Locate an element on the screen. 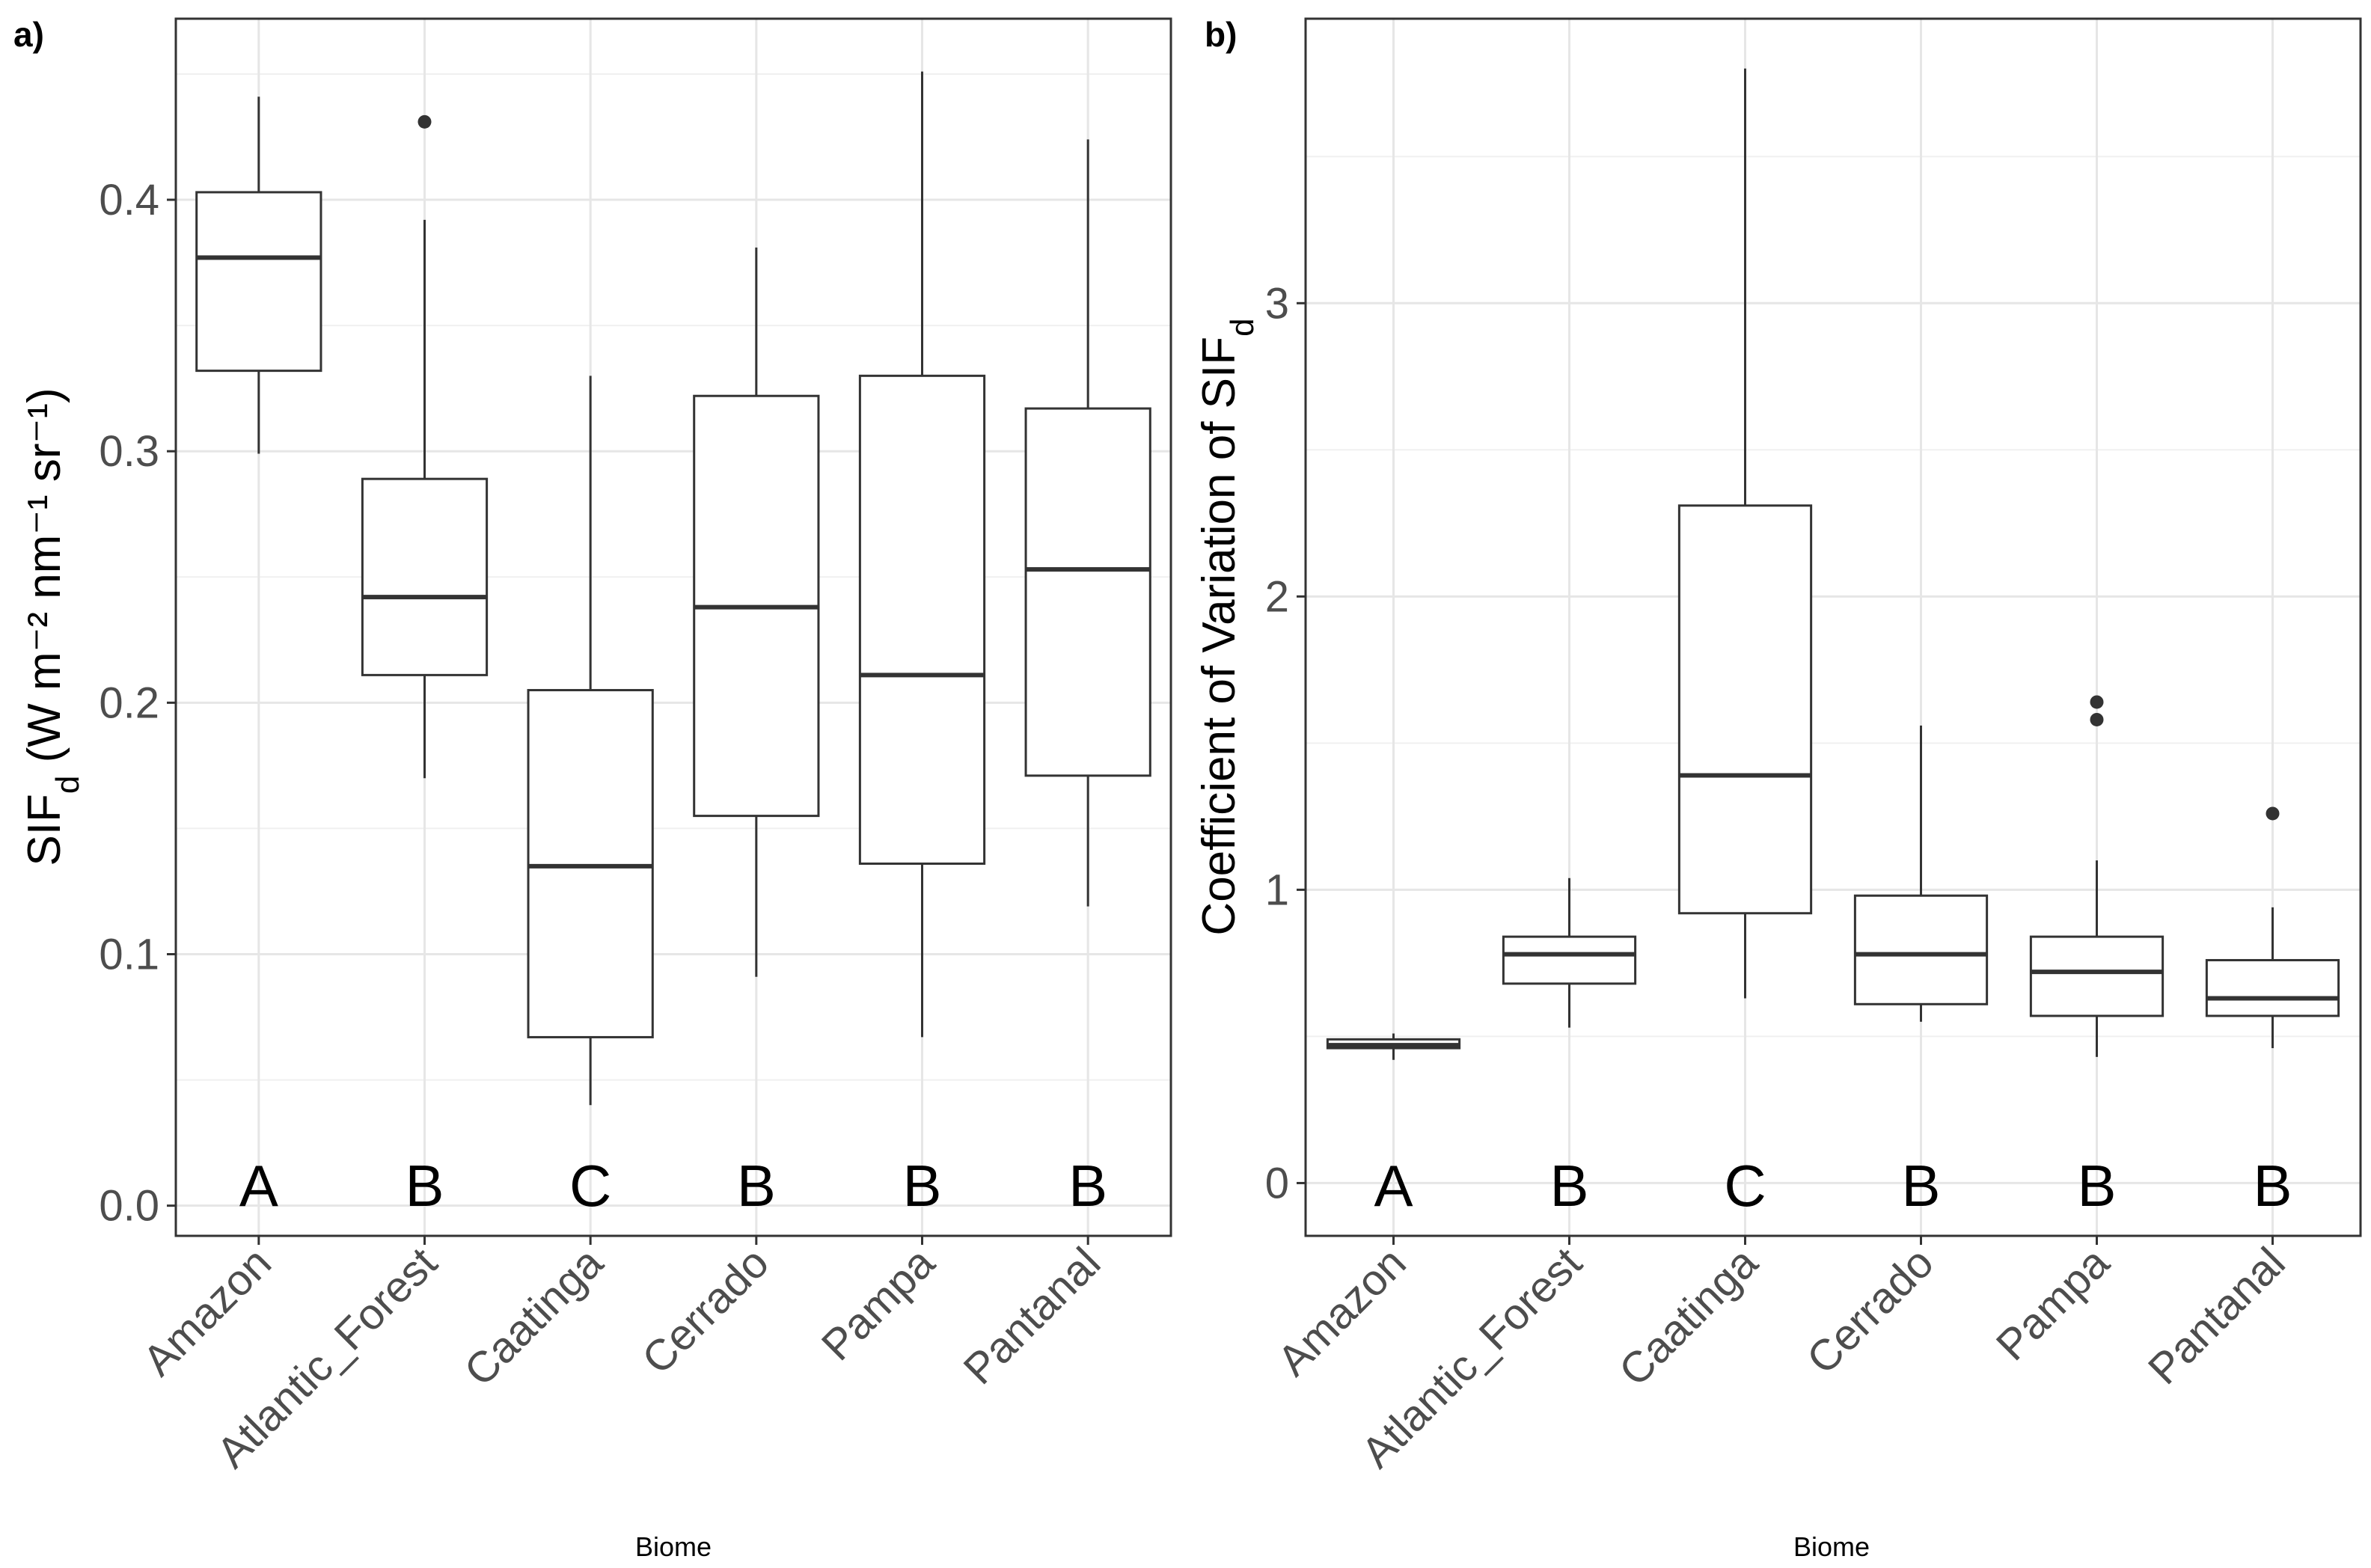 The image size is (2371, 1568). y-tick-label: 0.3 is located at coordinates (129, 452).